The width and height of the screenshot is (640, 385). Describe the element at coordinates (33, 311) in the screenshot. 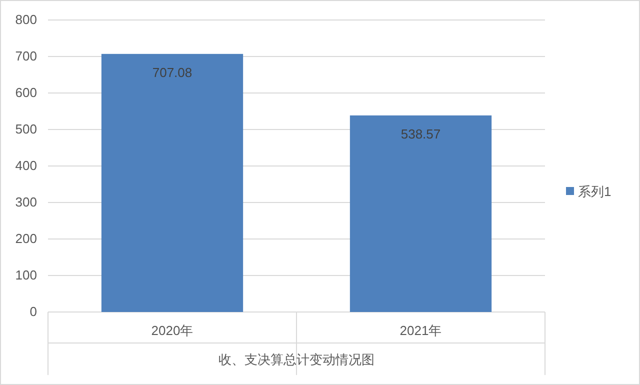

I see `y-tick-label: 0` at that location.